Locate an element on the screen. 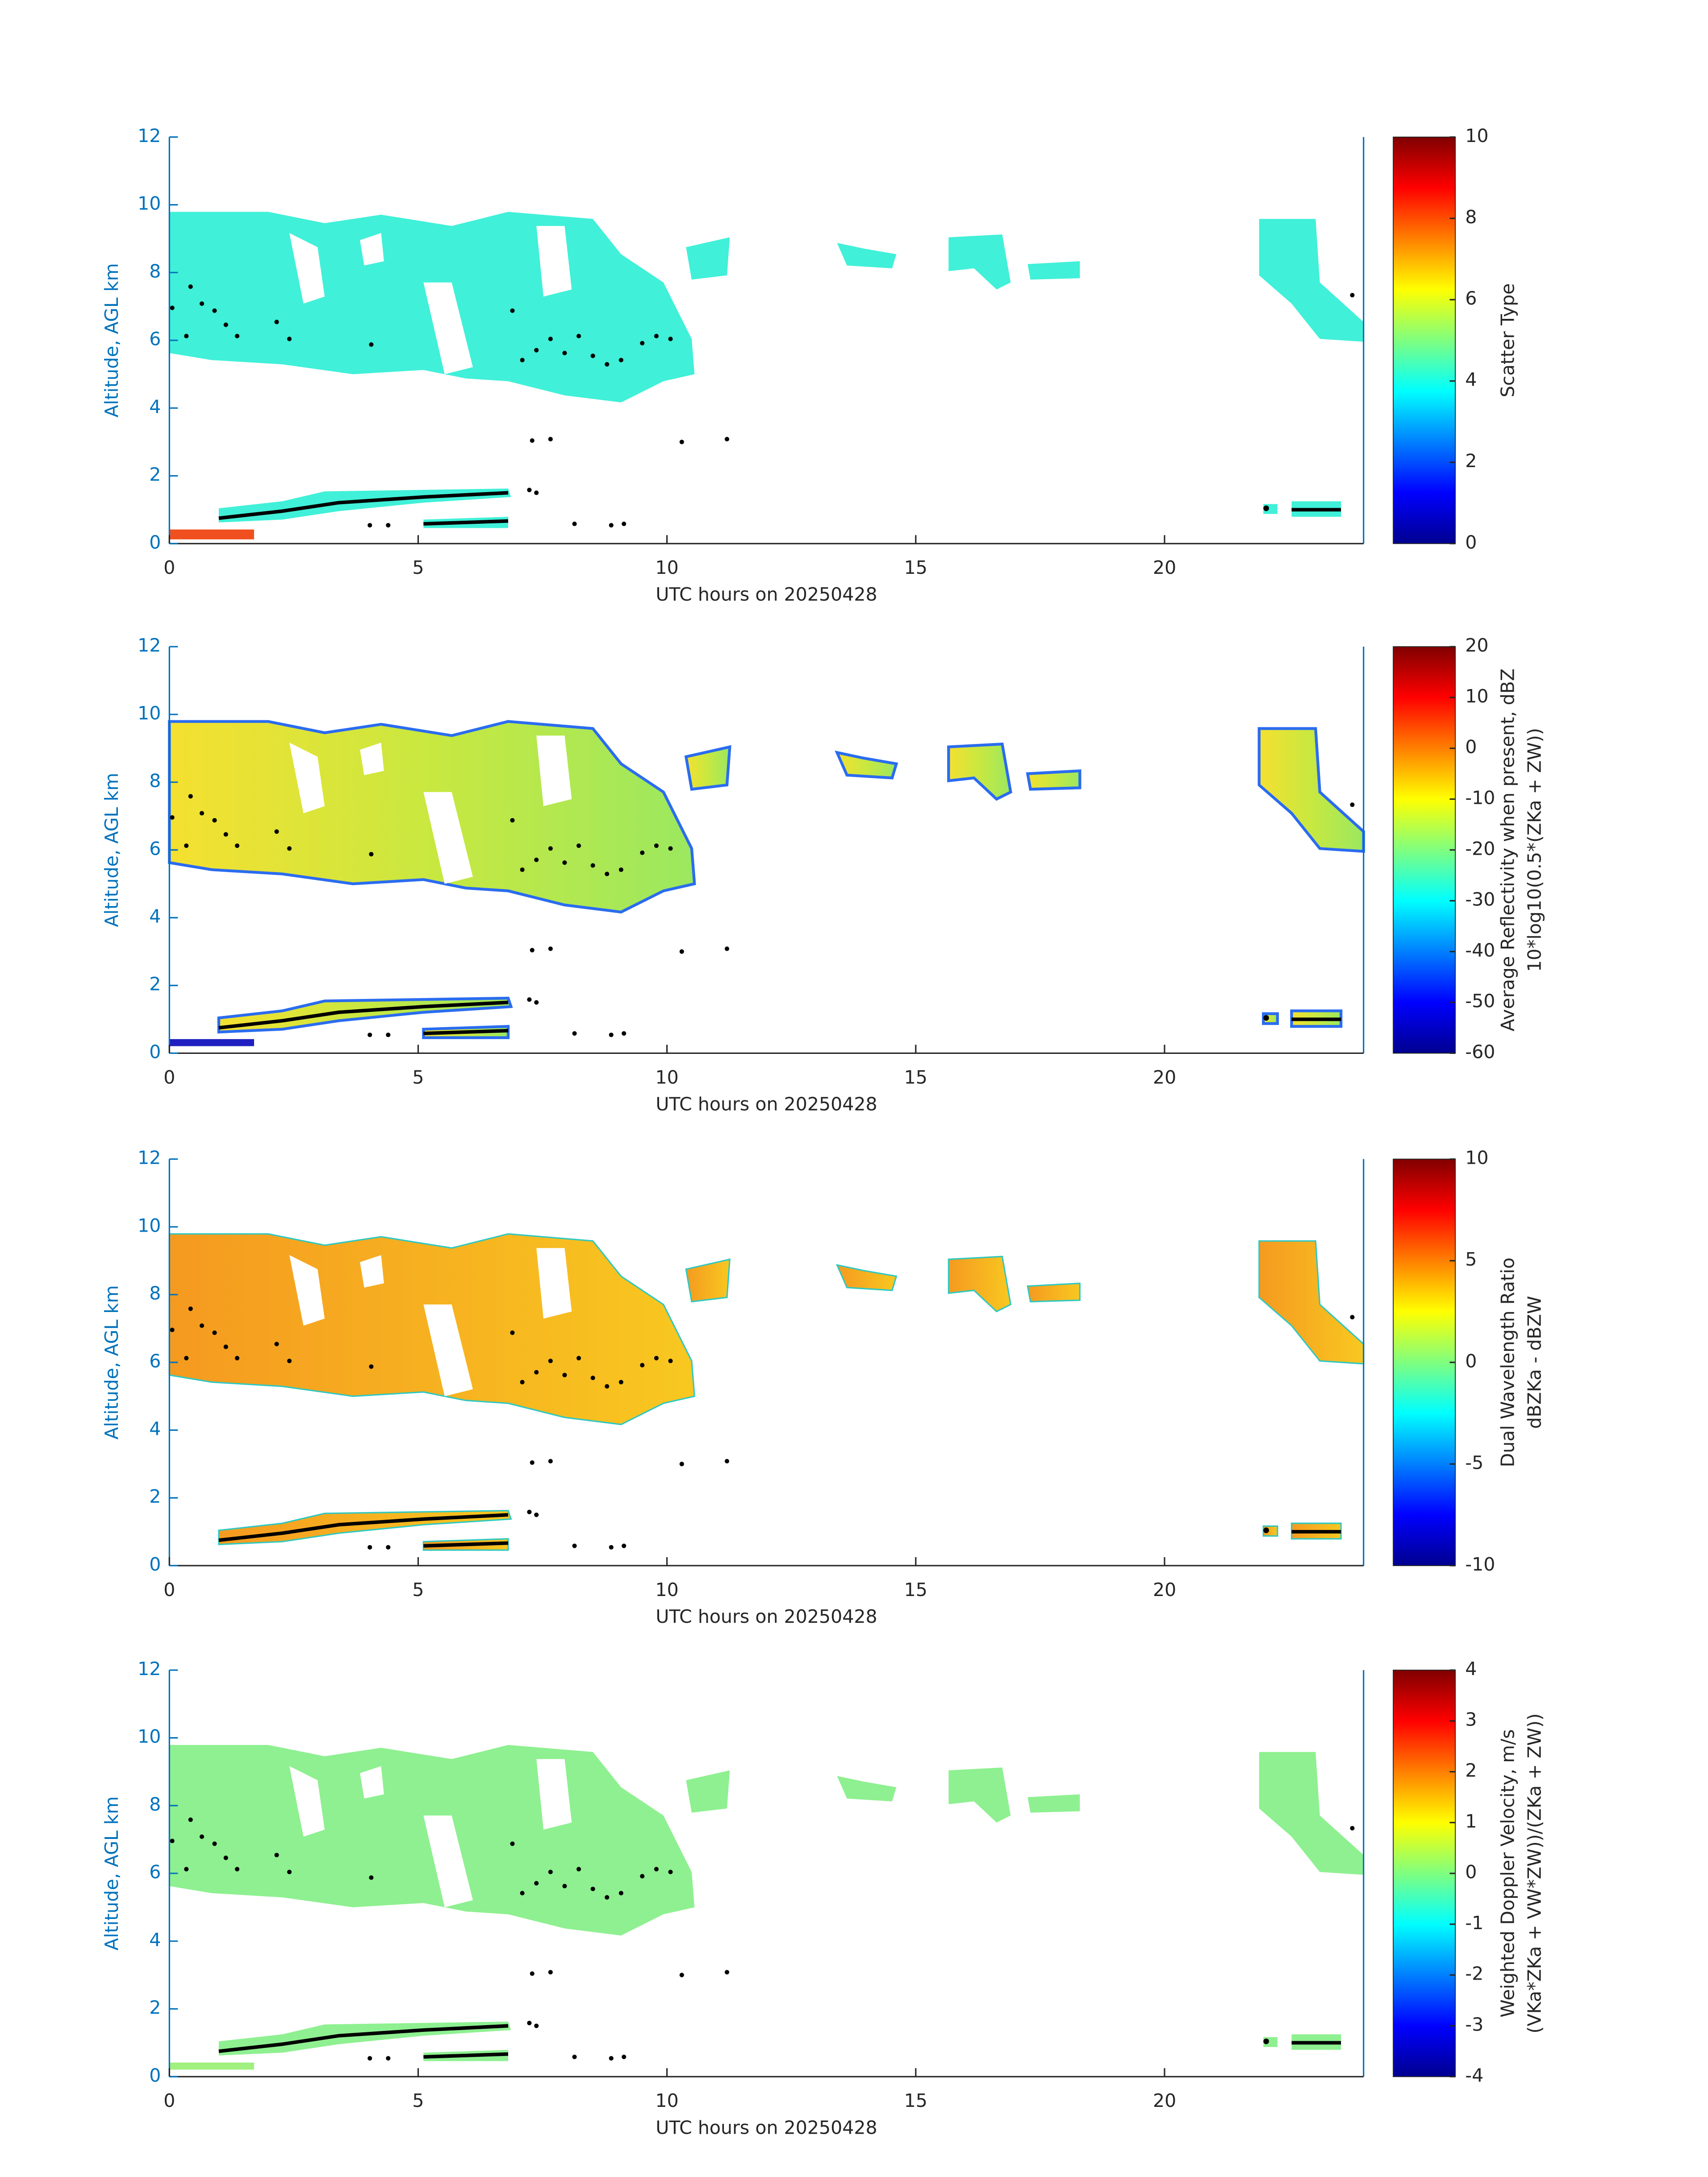 The height and width of the screenshot is (2177, 1708). colorbar-tick-label: -40 is located at coordinates (1480, 950).